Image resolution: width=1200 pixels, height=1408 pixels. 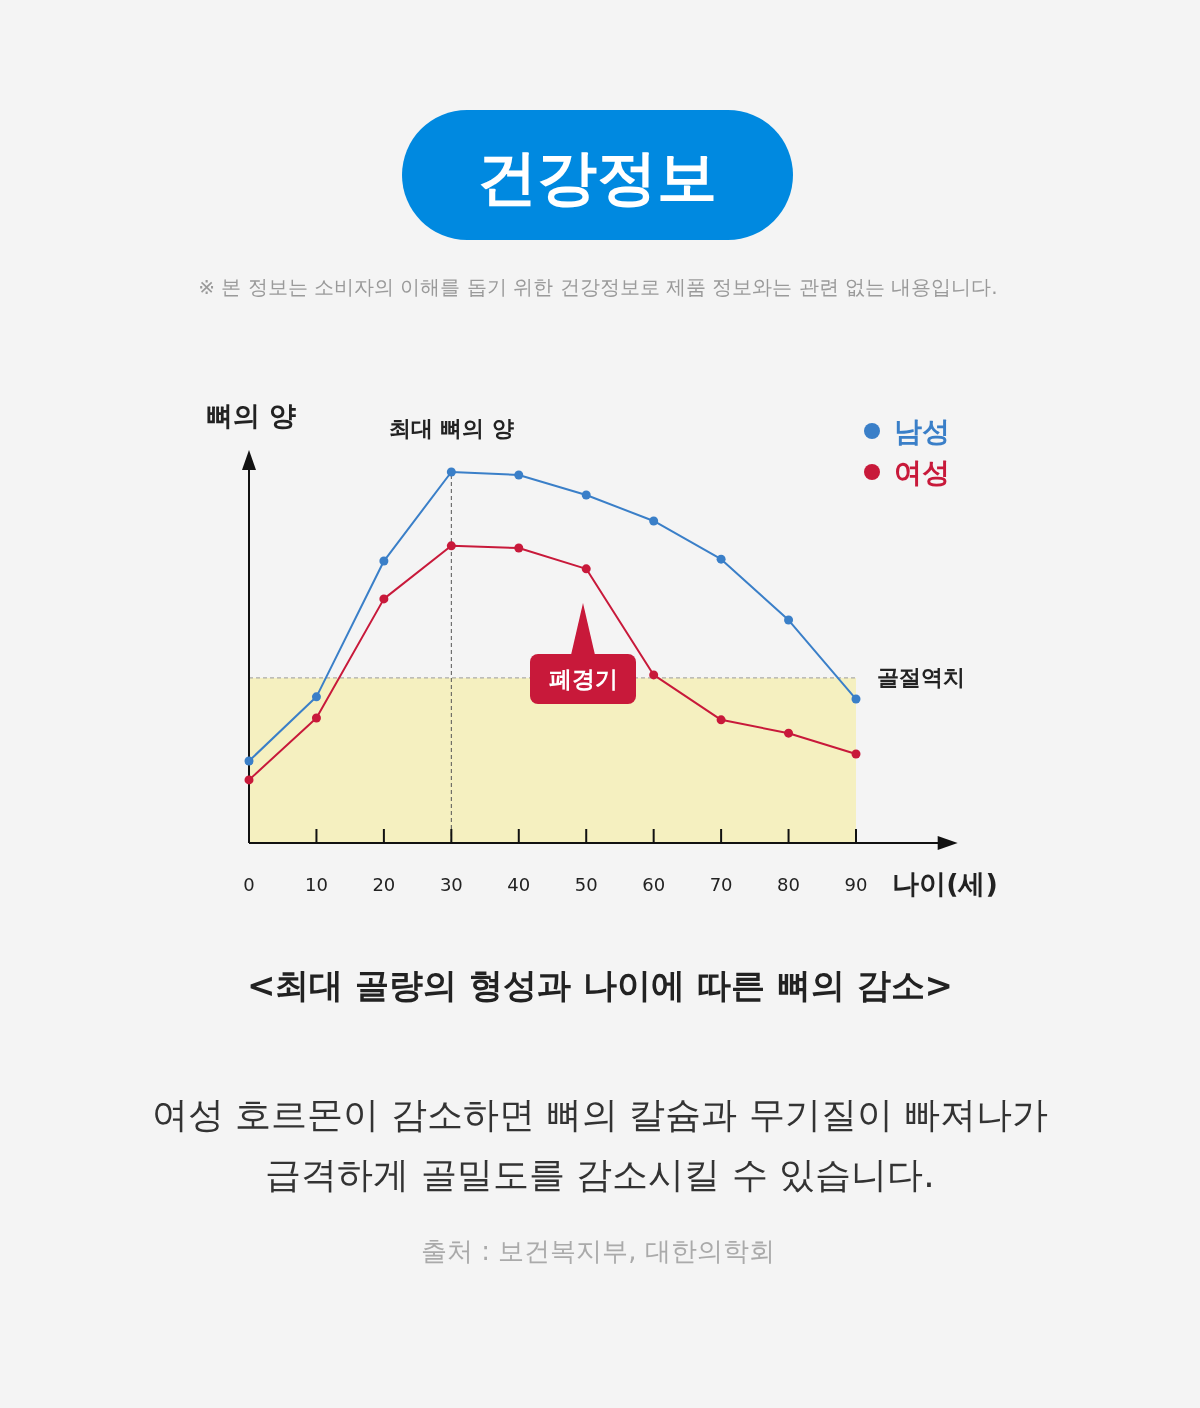 I want to click on annotation: 폐경기, so click(x=583, y=679).